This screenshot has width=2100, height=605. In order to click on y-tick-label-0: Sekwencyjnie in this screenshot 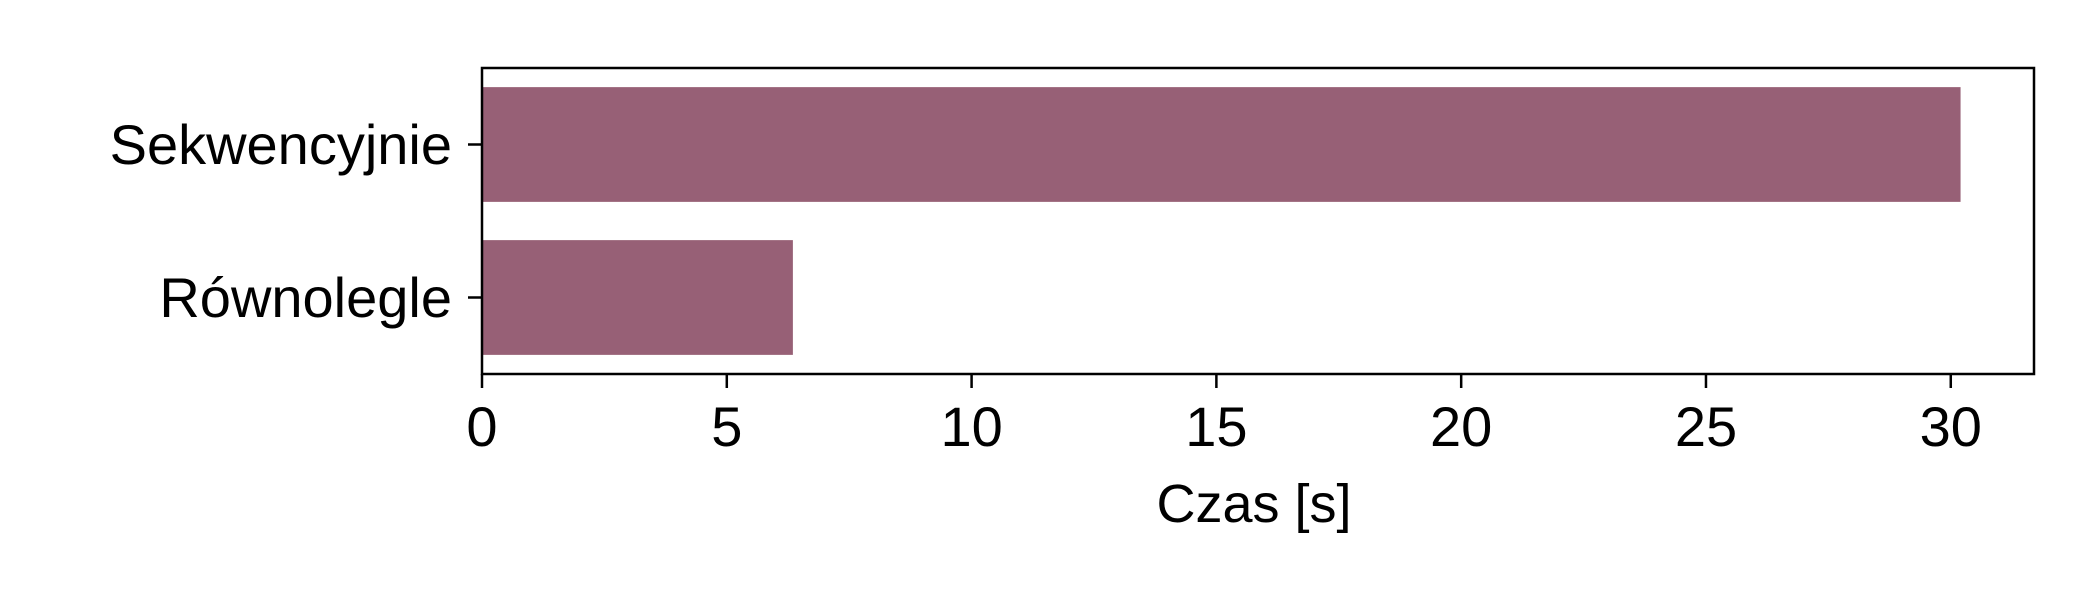, I will do `click(281, 144)`.